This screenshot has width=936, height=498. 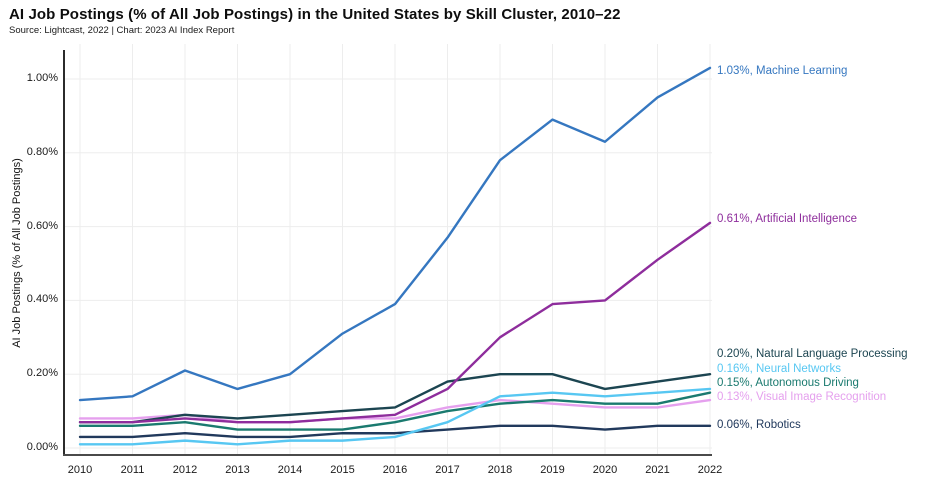 What do you see at coordinates (657, 470) in the screenshot?
I see `x-tick-label: 2021` at bounding box center [657, 470].